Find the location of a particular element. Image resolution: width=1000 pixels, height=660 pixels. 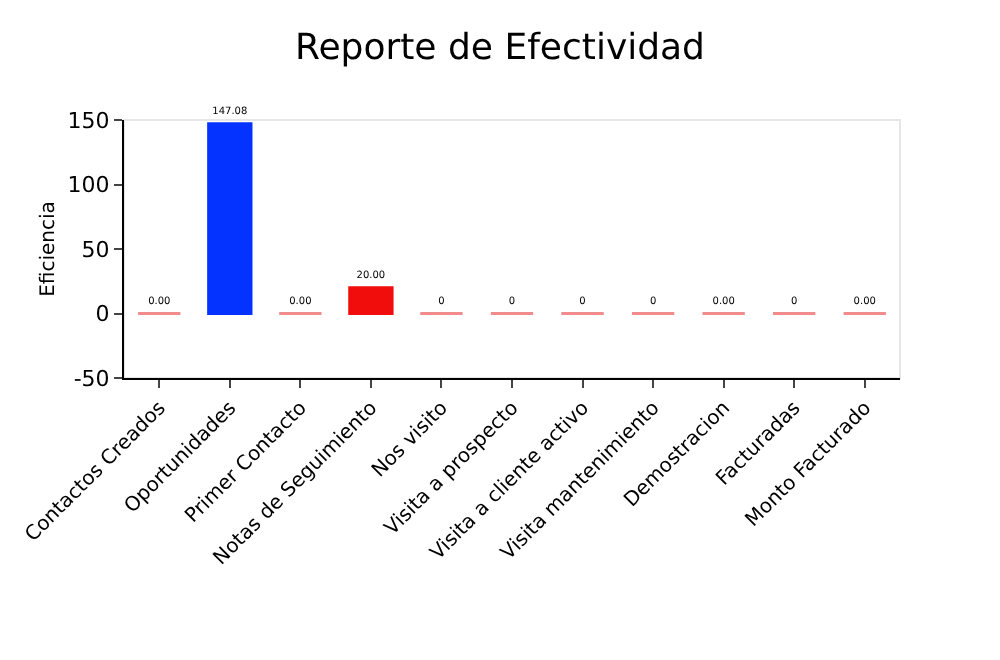

y-tick-label: 0 is located at coordinates (102, 314).